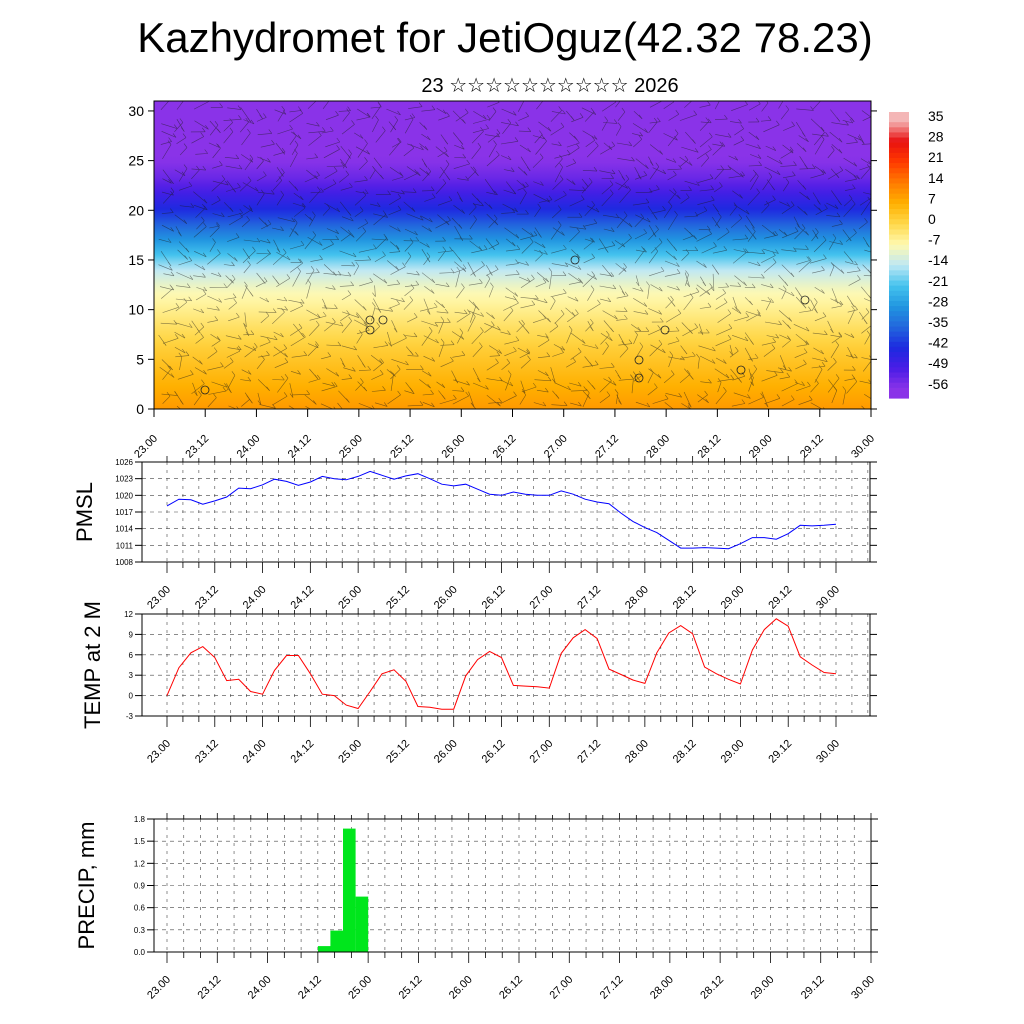  What do you see at coordinates (86, 886) in the screenshot?
I see `y-axis-title: PRECIP, mm` at bounding box center [86, 886].